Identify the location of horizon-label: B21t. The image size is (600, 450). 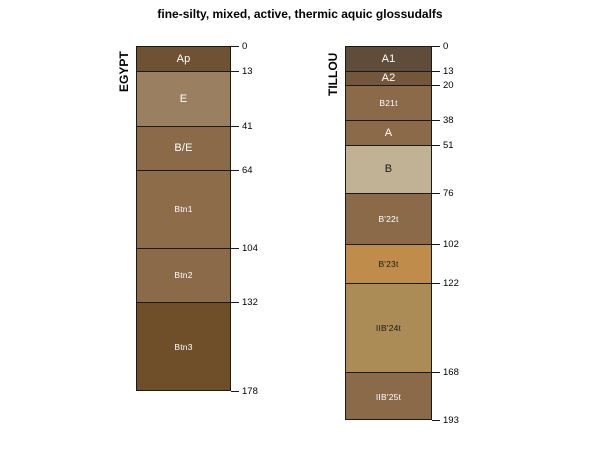
(388, 102).